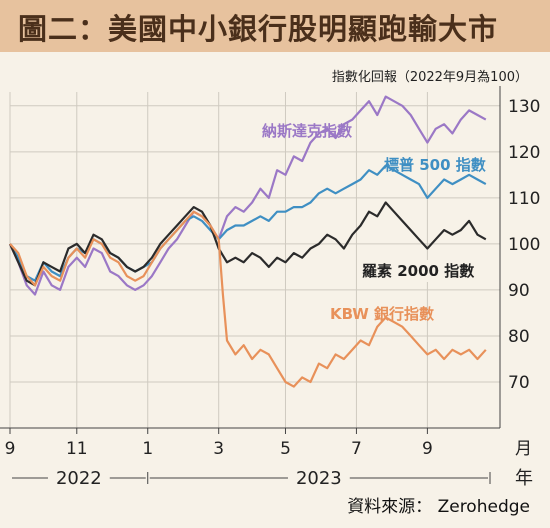  I want to click on year-label-2022: 2022, so click(79, 478).